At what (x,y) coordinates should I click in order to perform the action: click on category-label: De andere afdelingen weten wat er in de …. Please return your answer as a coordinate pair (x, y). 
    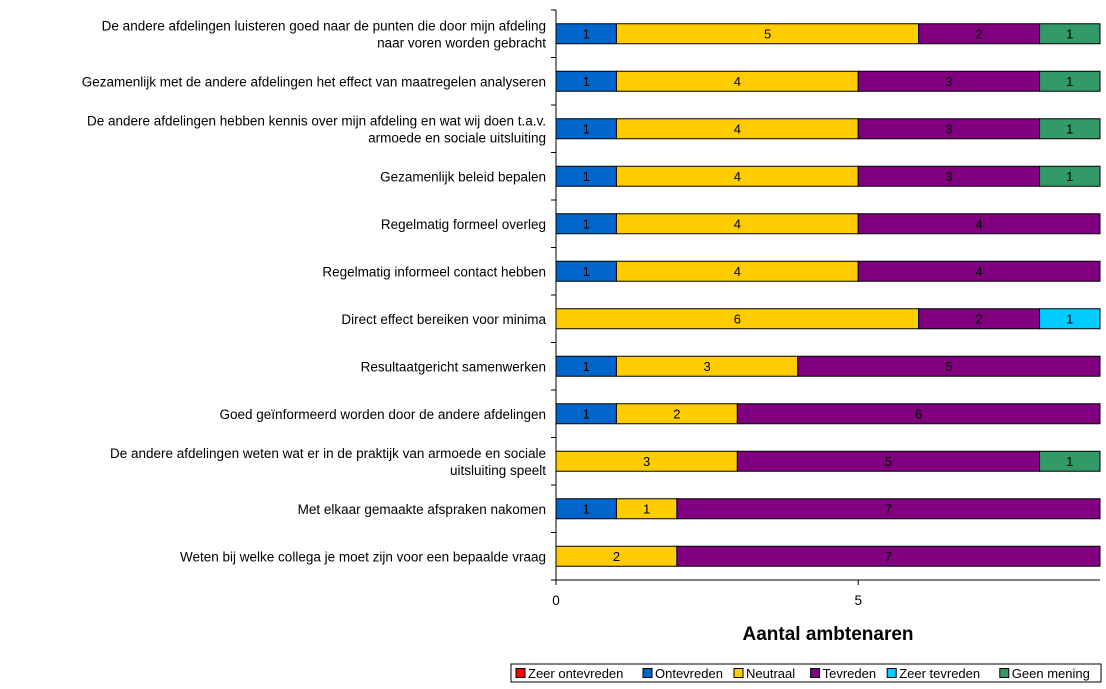
    Looking at the image, I should click on (328, 453).